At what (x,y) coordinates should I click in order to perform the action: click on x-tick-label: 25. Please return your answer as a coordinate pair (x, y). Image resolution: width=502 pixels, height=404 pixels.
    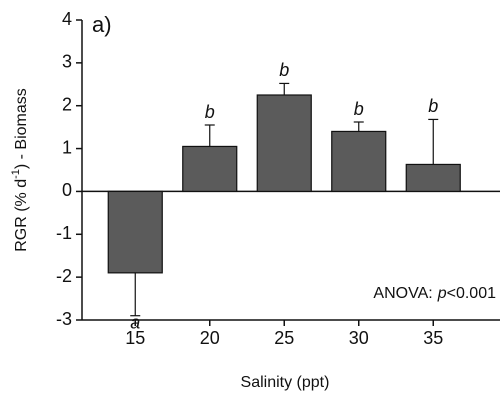
    Looking at the image, I should click on (284, 338).